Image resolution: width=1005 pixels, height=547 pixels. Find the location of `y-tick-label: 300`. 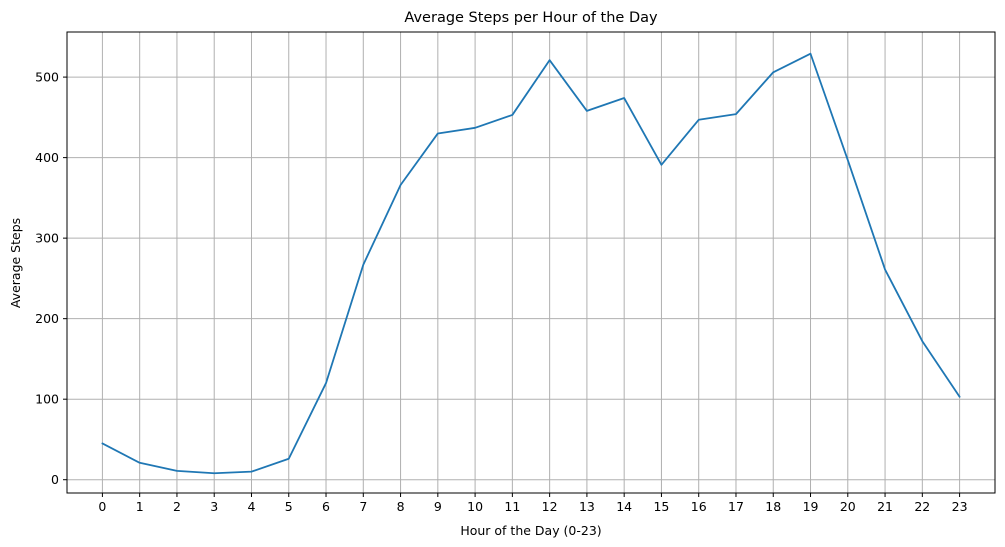

y-tick-label: 300 is located at coordinates (47, 238).